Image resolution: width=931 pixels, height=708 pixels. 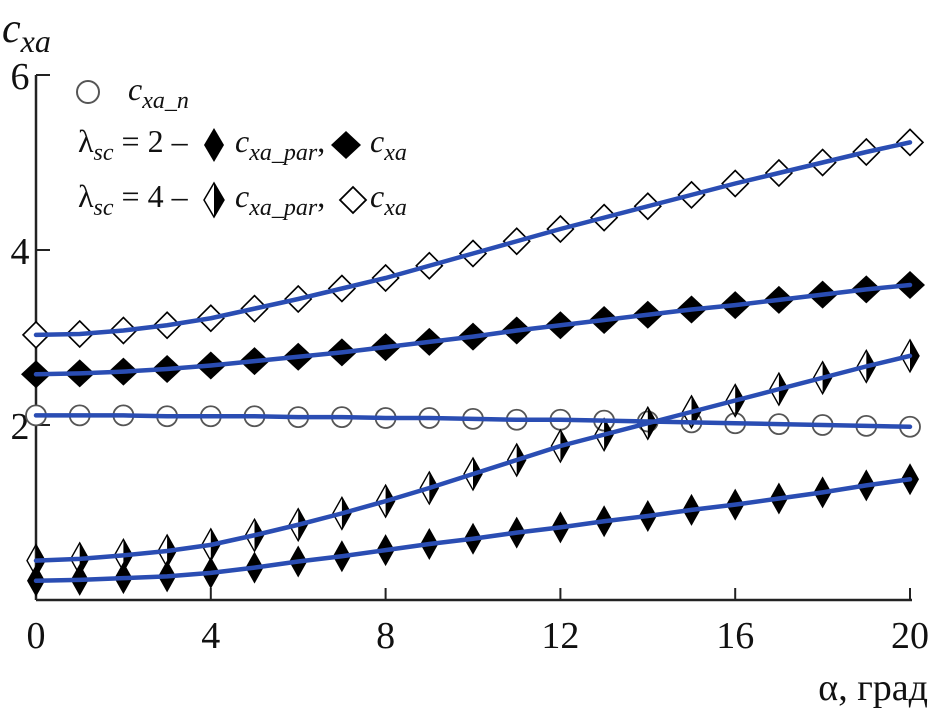 I want to click on legend-label-cxa-par-2: cxa_par,, so click(x=280, y=144).